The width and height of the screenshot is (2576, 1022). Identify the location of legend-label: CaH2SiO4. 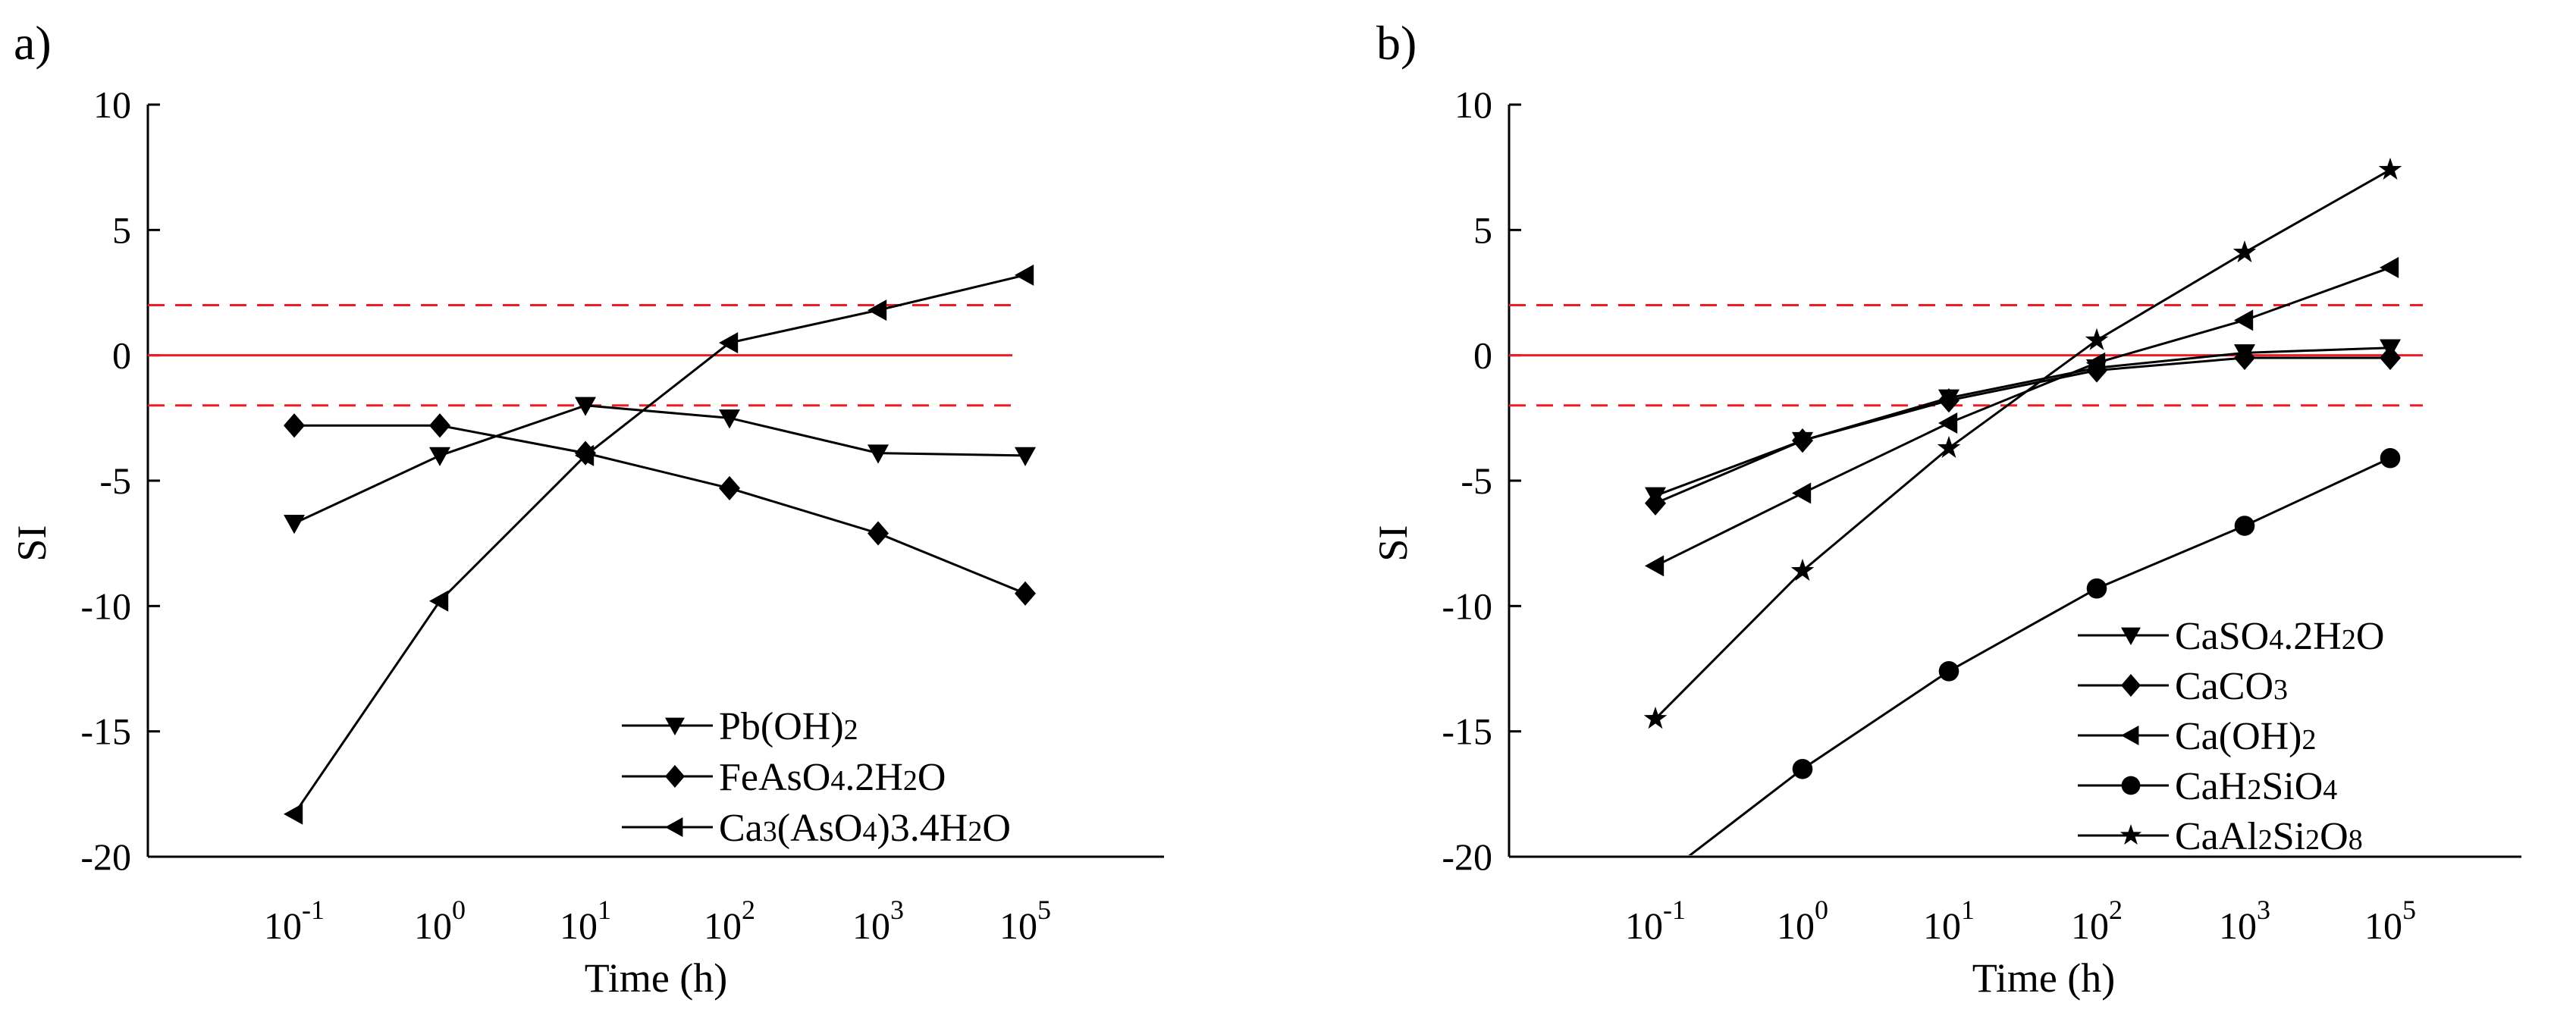
(2256, 786).